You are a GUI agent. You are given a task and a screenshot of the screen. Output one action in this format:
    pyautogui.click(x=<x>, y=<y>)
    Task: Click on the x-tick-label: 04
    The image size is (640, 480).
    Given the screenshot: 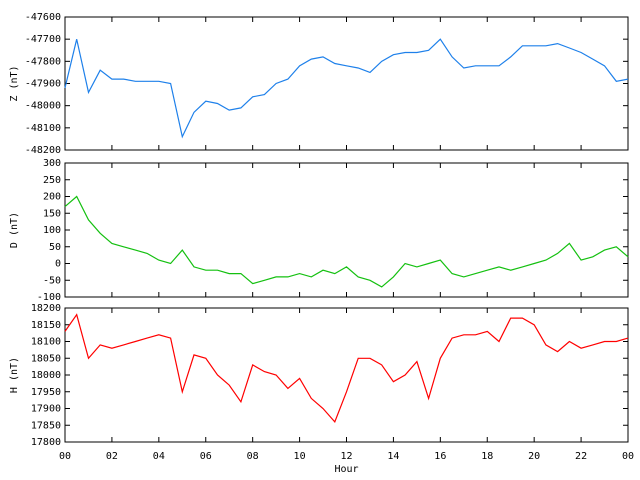 What is the action you would take?
    pyautogui.click(x=159, y=456)
    